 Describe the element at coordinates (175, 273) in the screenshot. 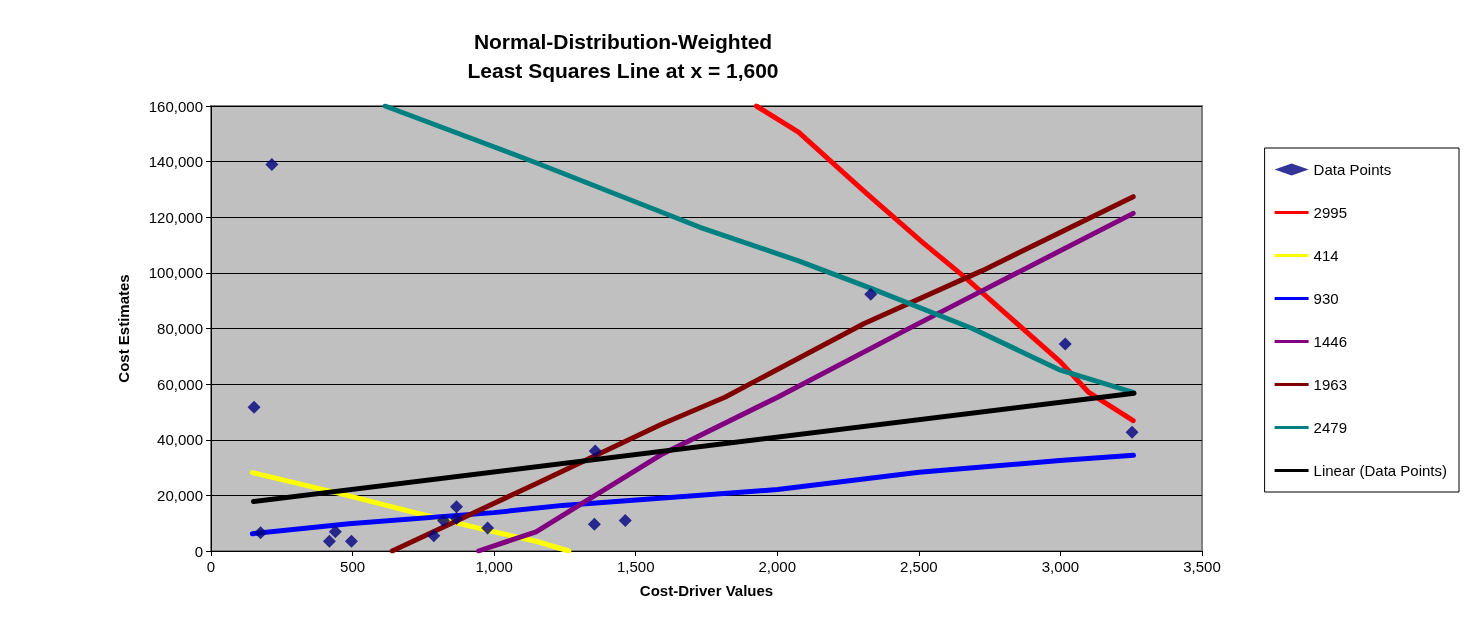

I see `y-tick-label: 100,000` at that location.